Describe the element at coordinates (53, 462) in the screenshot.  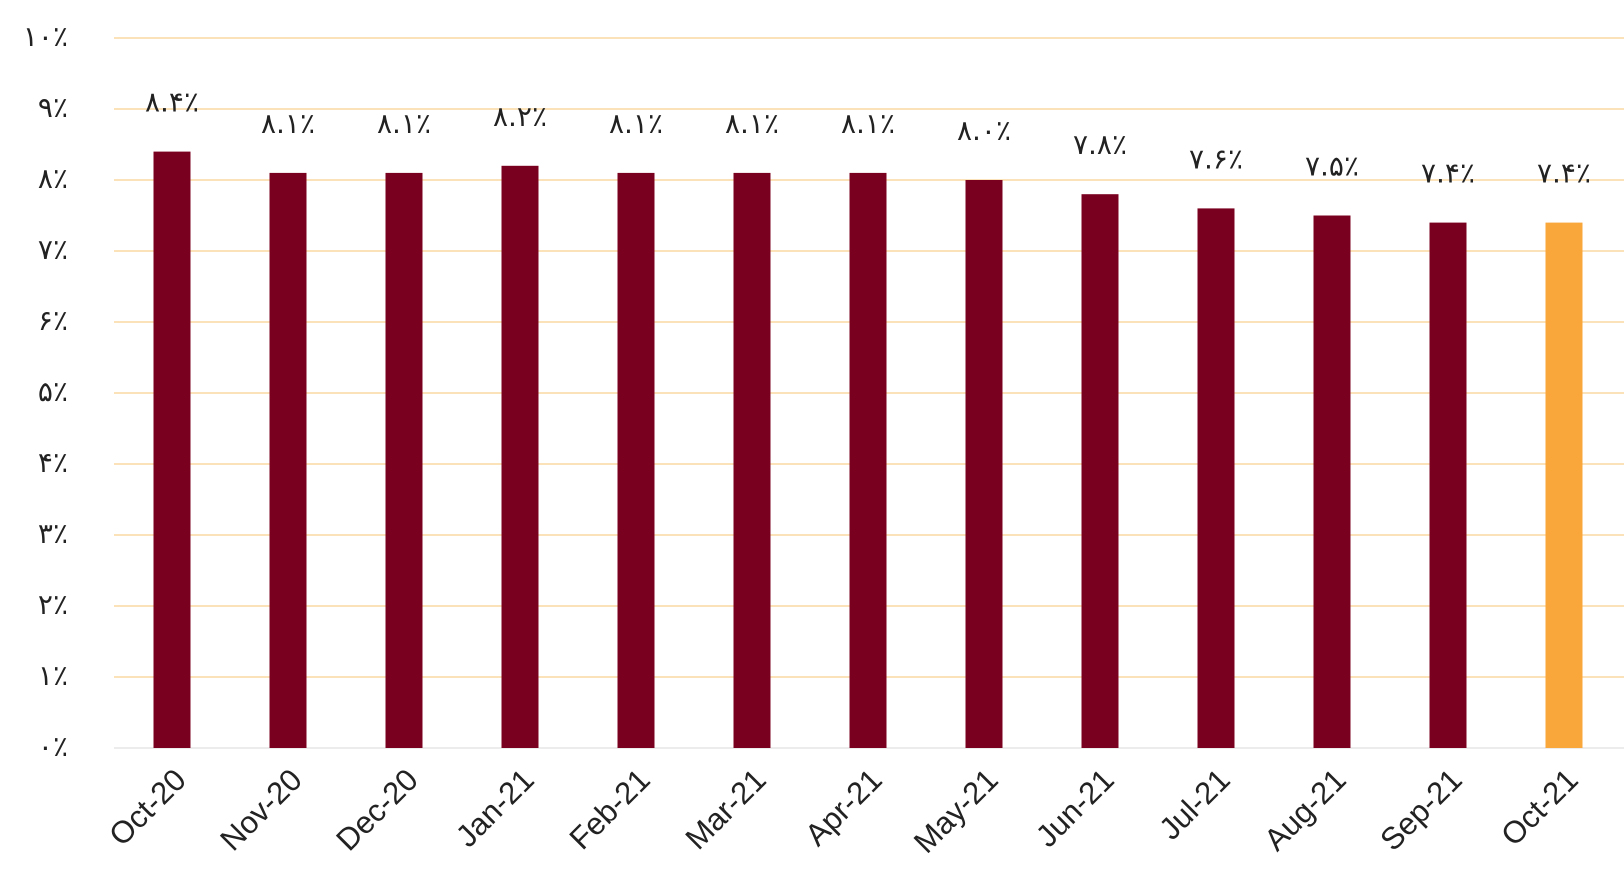
I see `y-tick-label: ۴٪` at that location.